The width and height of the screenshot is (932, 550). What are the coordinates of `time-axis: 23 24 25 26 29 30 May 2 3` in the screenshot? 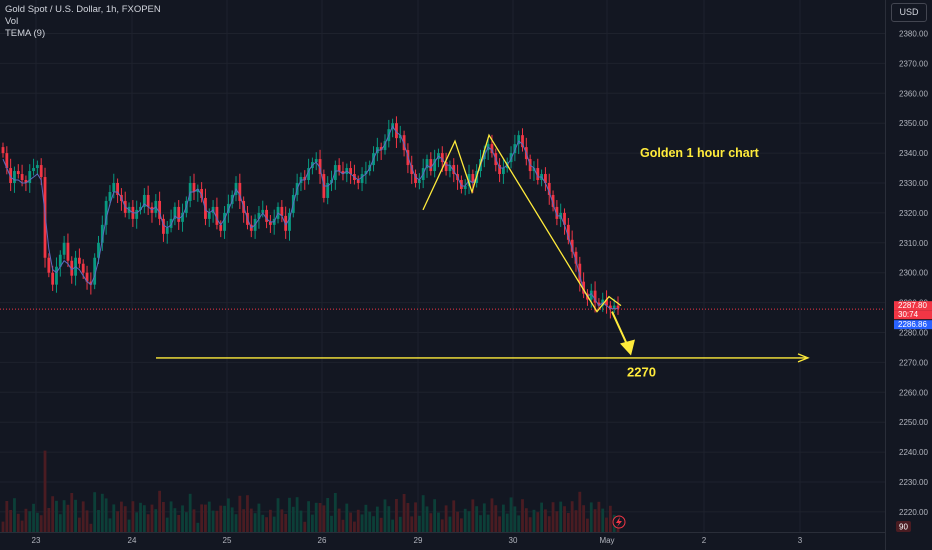 It's located at (442, 539).